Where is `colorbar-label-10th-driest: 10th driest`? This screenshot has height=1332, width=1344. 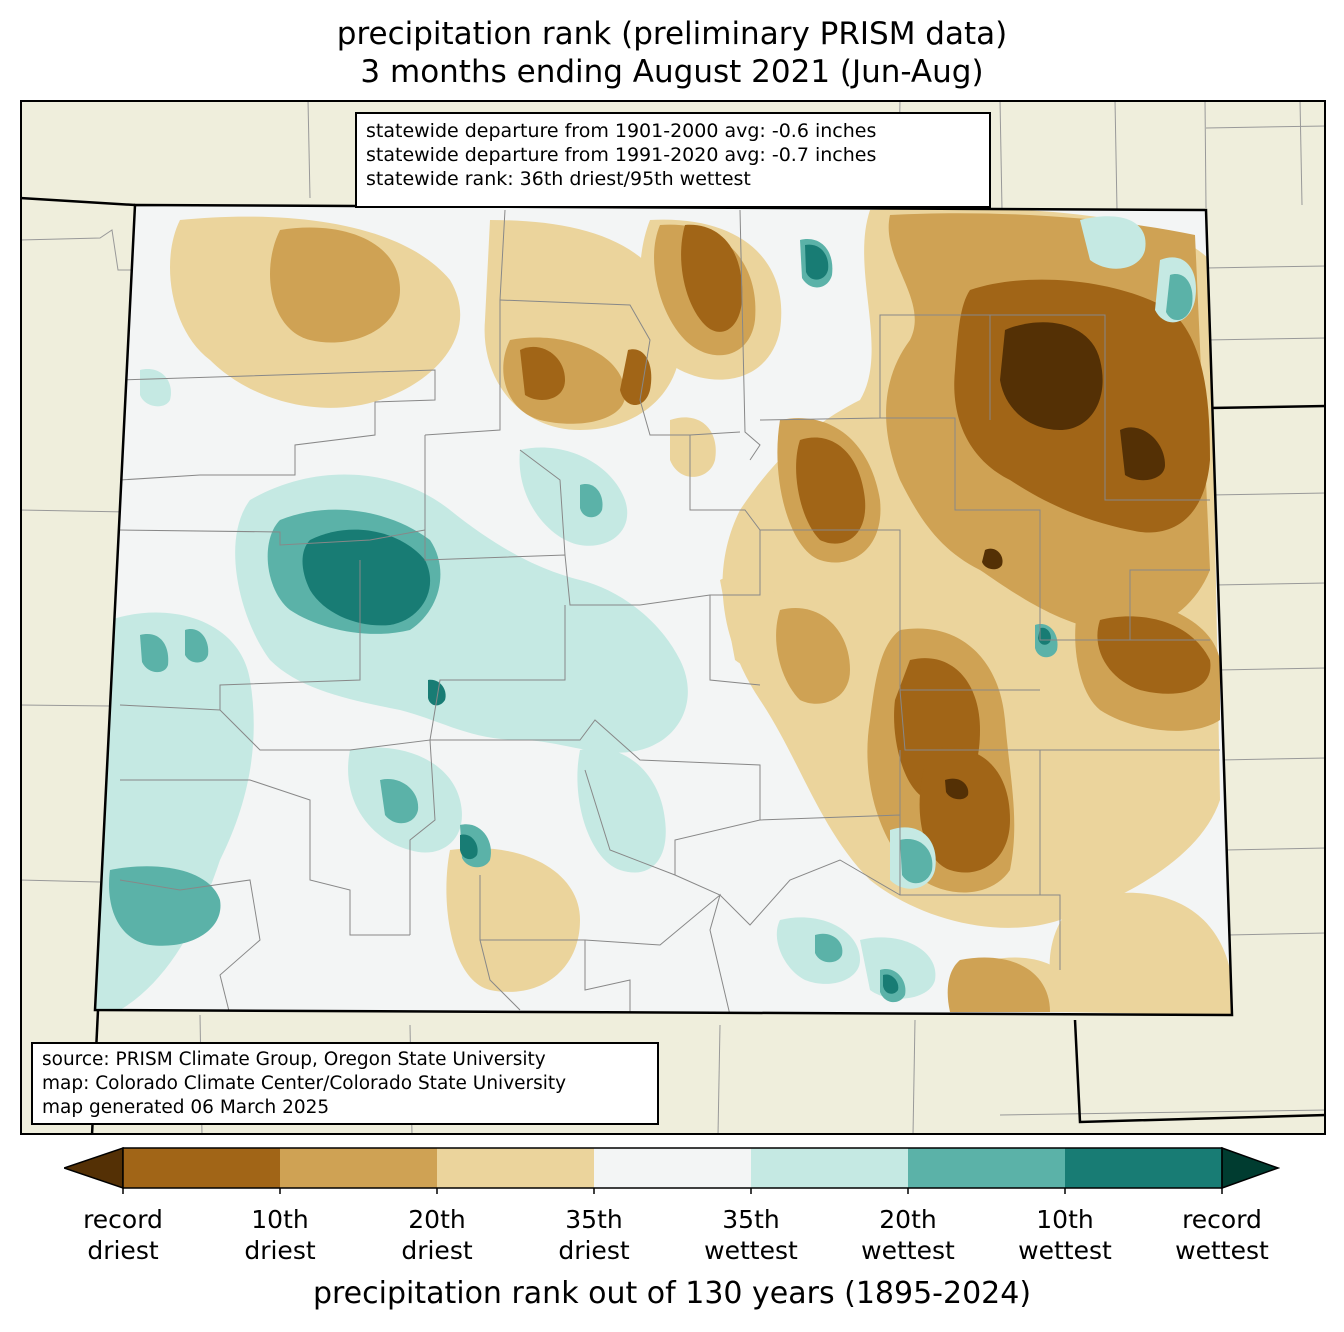
colorbar-label-10th-driest: 10th driest is located at coordinates (280, 1235).